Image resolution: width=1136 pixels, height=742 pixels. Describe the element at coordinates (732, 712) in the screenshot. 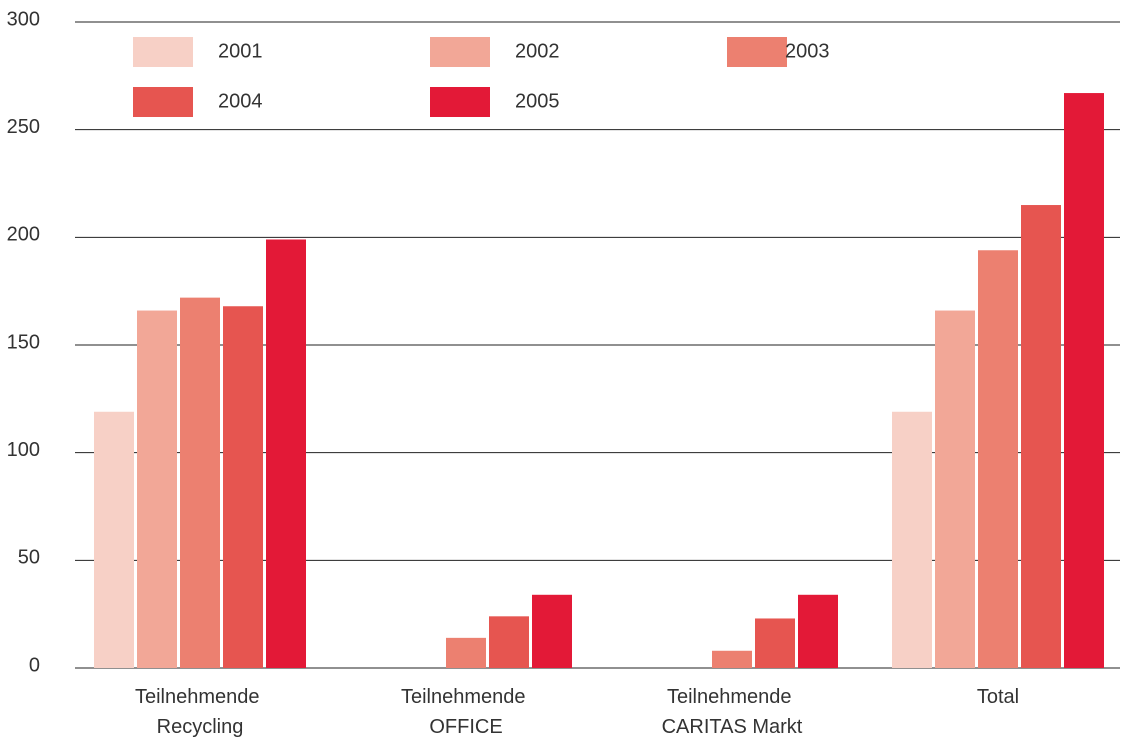

I see `x-tick-label: Teilnehmende CARITAS Markt` at that location.